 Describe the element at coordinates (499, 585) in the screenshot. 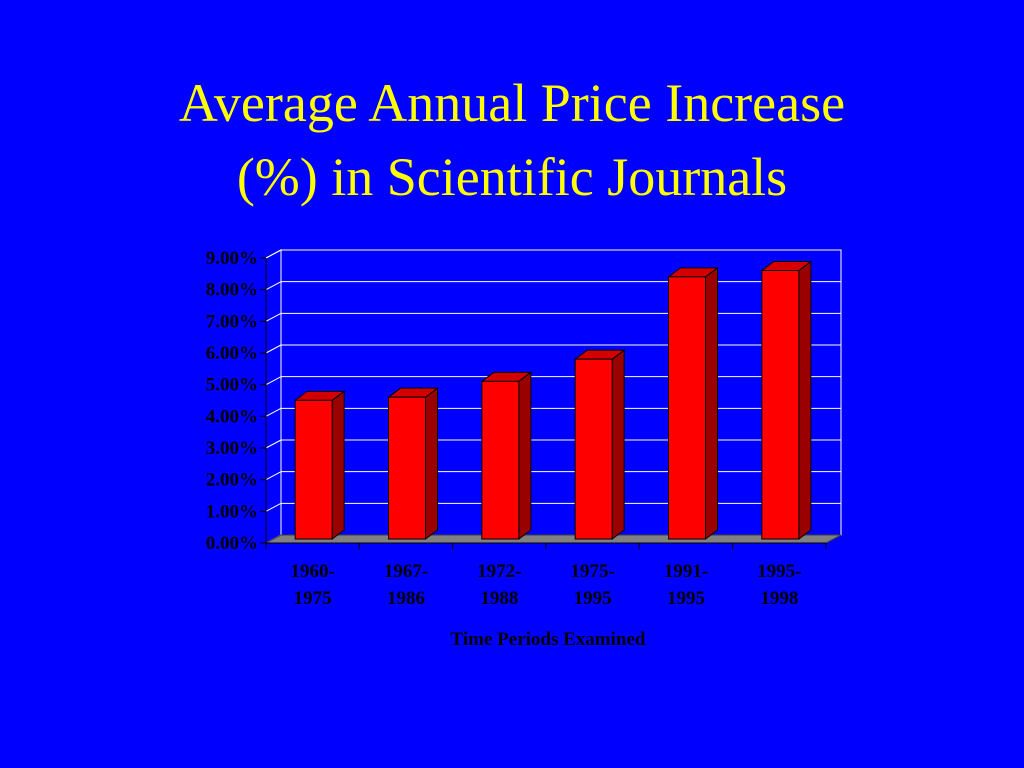

I see `x-tick-label: 1972- 1988` at that location.